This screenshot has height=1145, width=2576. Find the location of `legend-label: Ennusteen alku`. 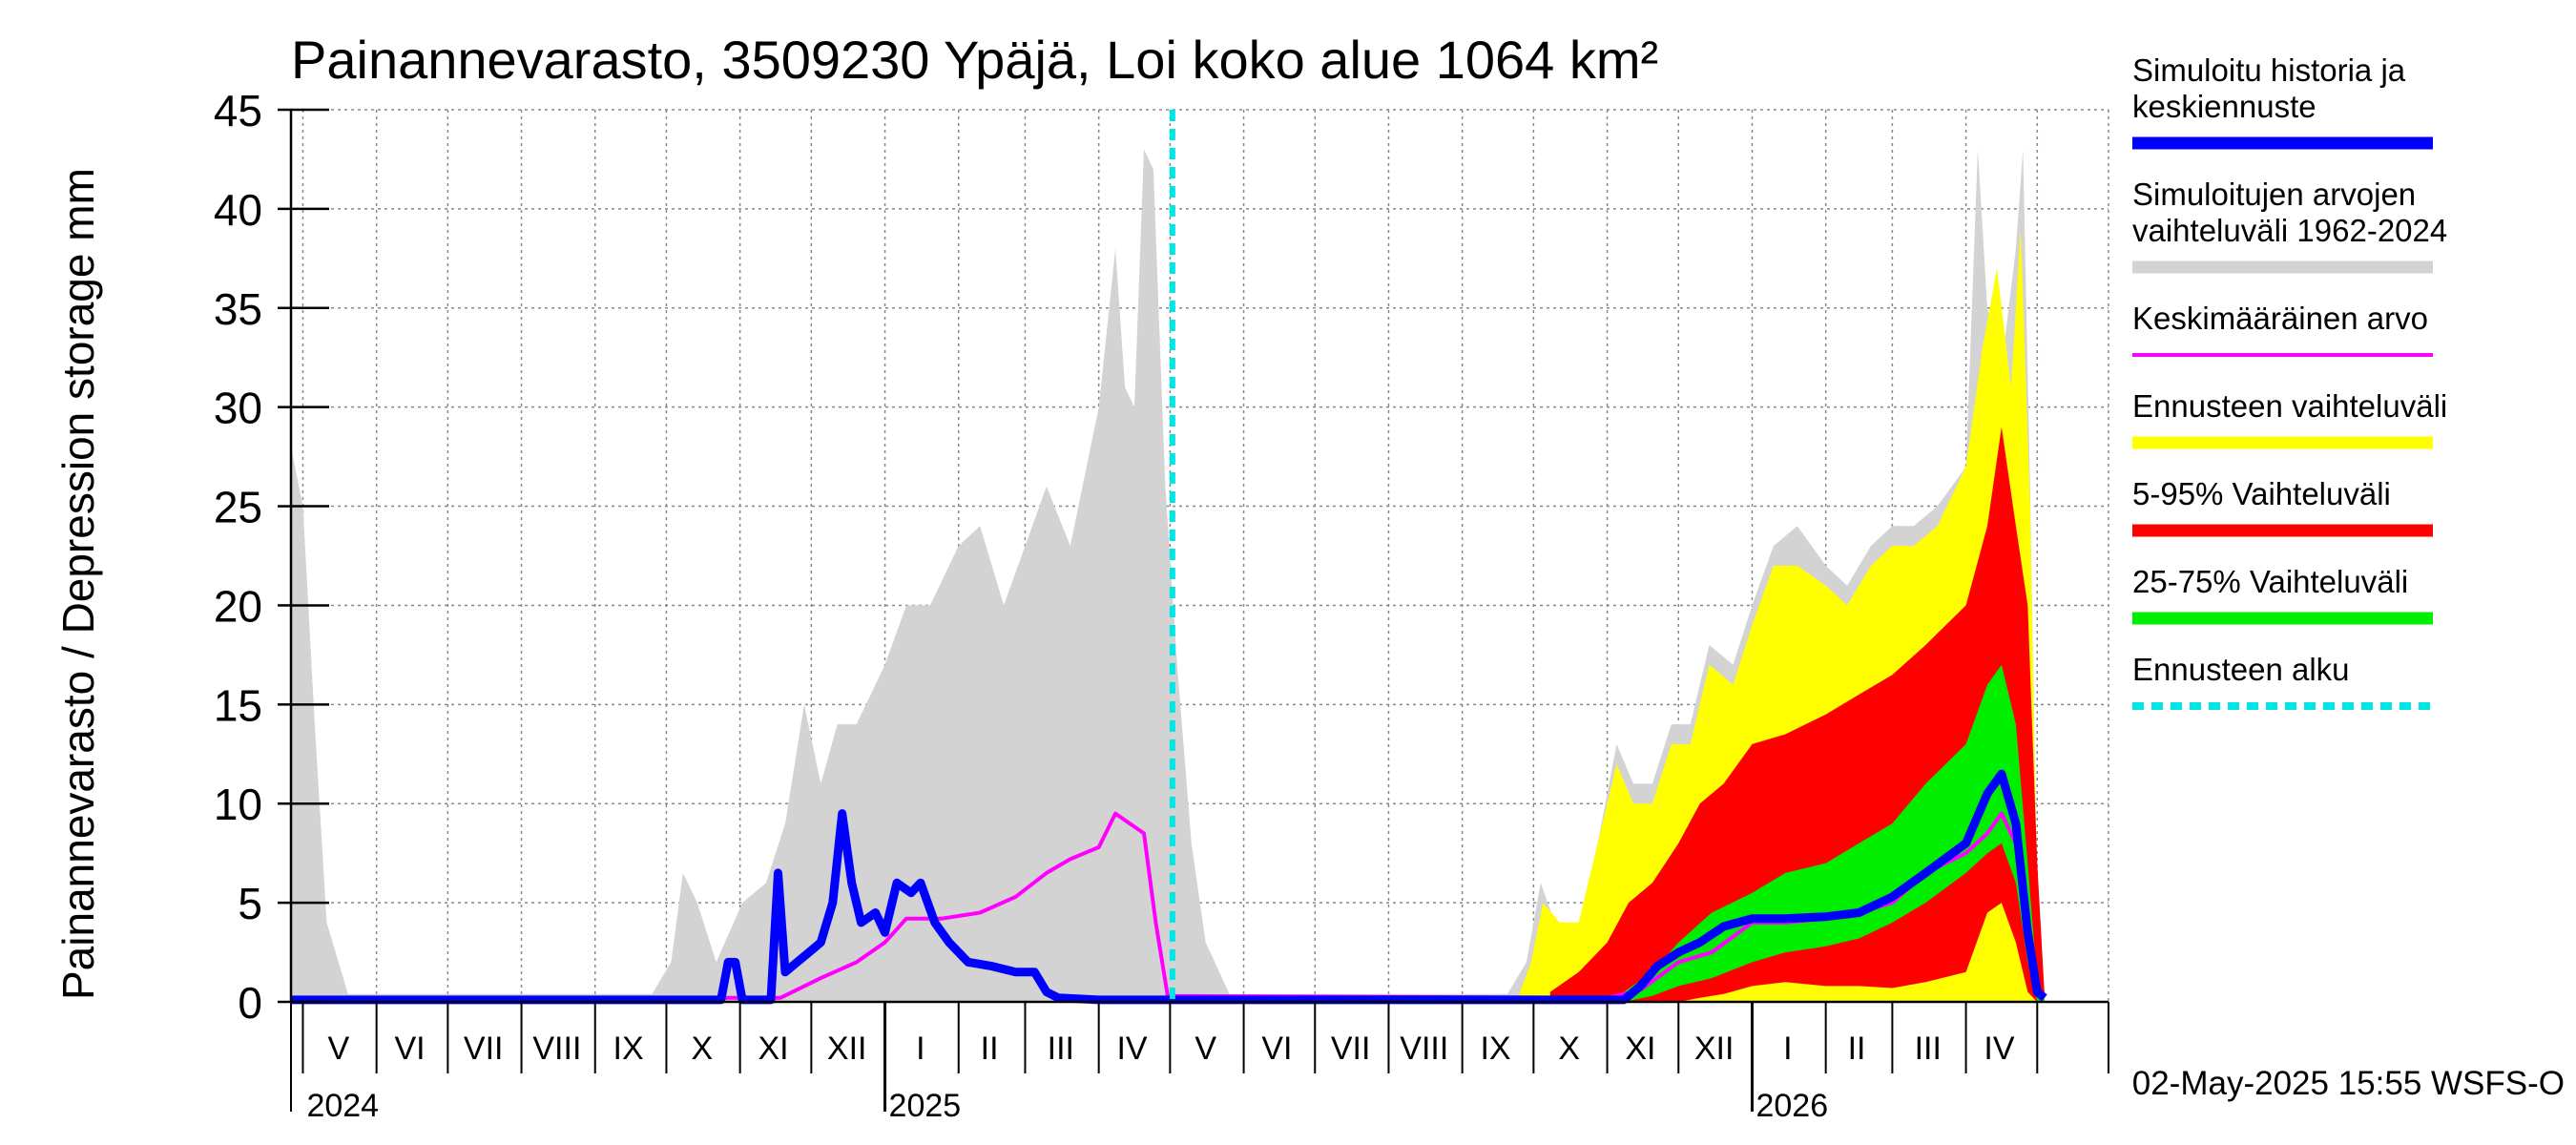

legend-label: Ennusteen alku is located at coordinates (2241, 669).